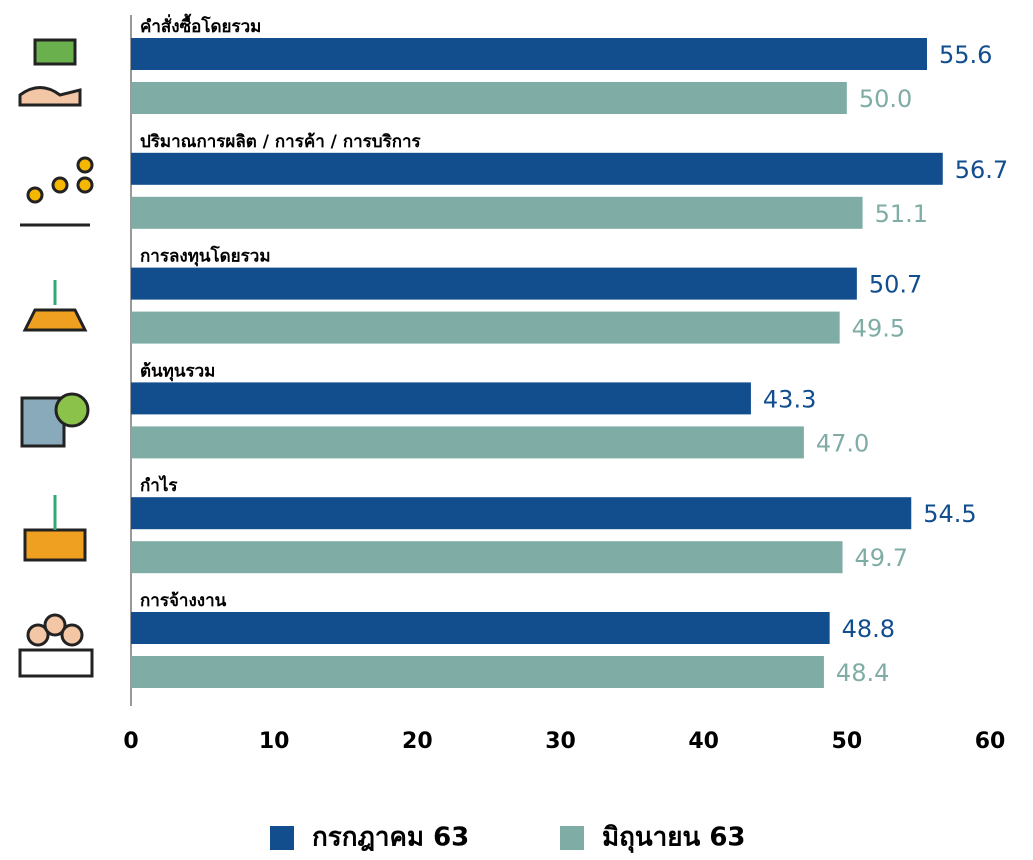 The width and height of the screenshot is (1033, 860). I want to click on category-label: การลงทุนโดยรวม, so click(205, 256).